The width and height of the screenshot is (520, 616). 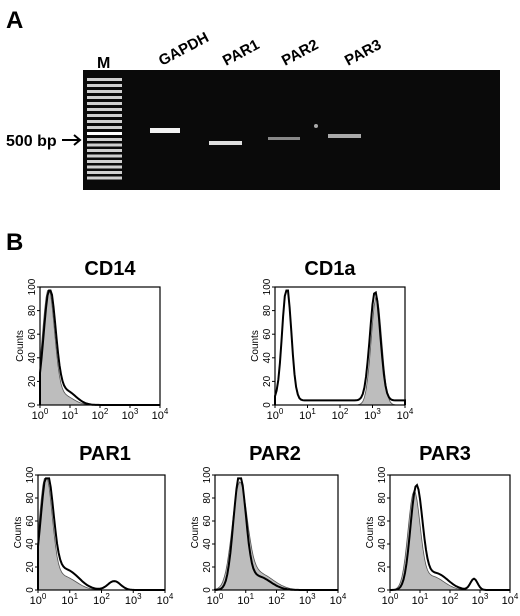 I want to click on plot-title: CD1a, so click(x=330, y=269).